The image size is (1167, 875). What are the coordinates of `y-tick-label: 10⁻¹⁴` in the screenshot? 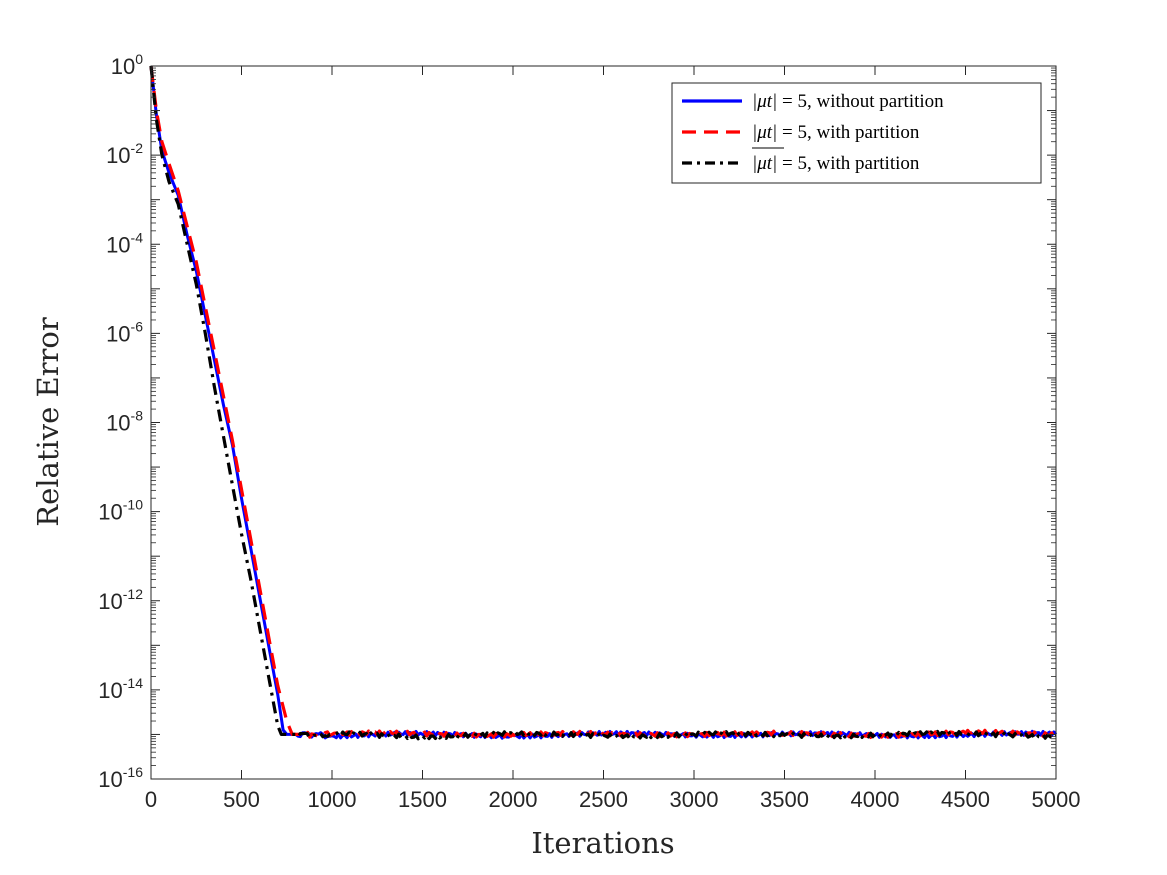 It's located at (120, 689).